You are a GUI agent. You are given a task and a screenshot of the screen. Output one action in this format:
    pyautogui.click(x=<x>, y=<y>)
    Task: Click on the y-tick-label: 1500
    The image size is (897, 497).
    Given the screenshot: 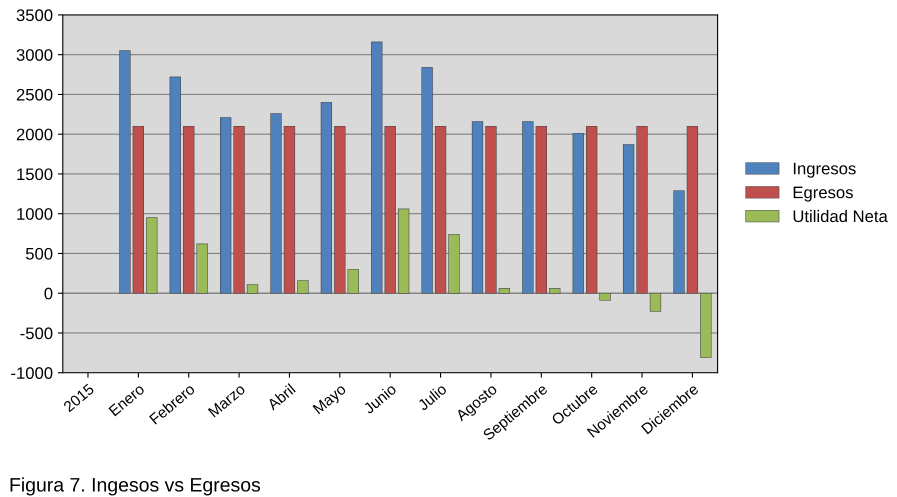 What is the action you would take?
    pyautogui.click(x=34, y=174)
    